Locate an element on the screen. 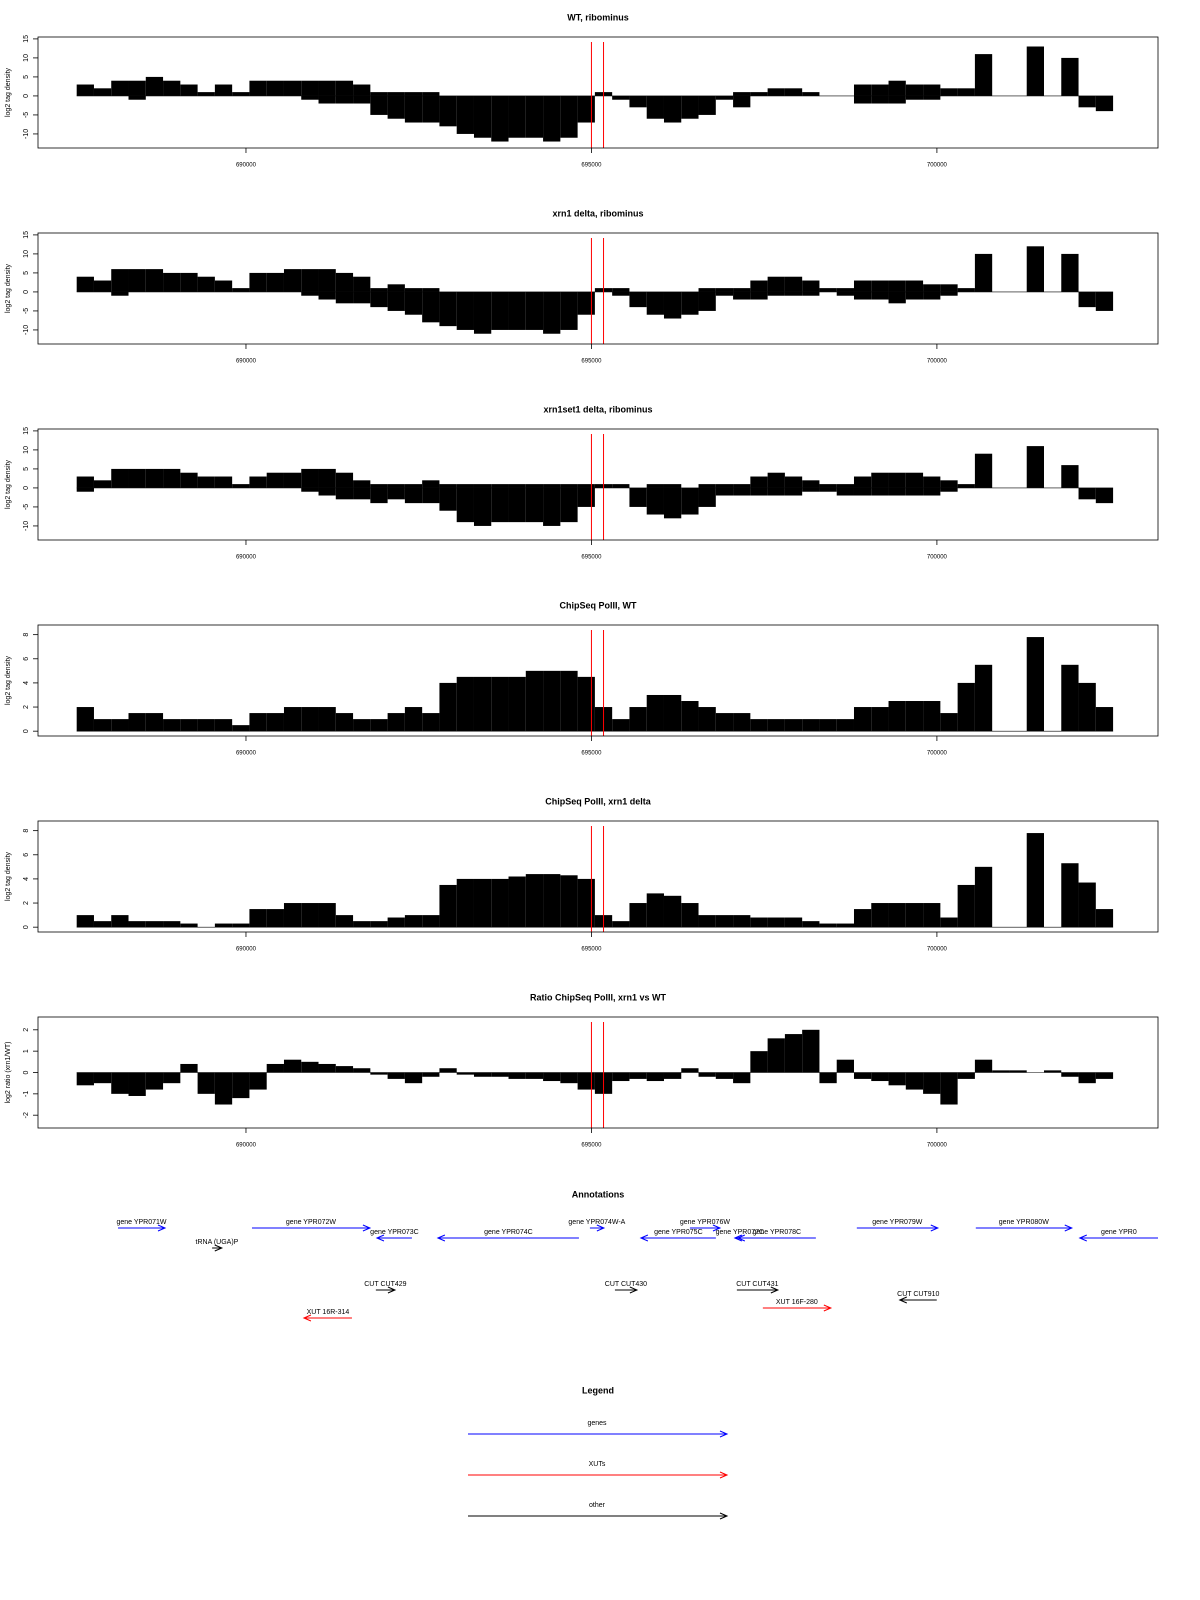  y-tick-label: 10 is located at coordinates (26, 58).